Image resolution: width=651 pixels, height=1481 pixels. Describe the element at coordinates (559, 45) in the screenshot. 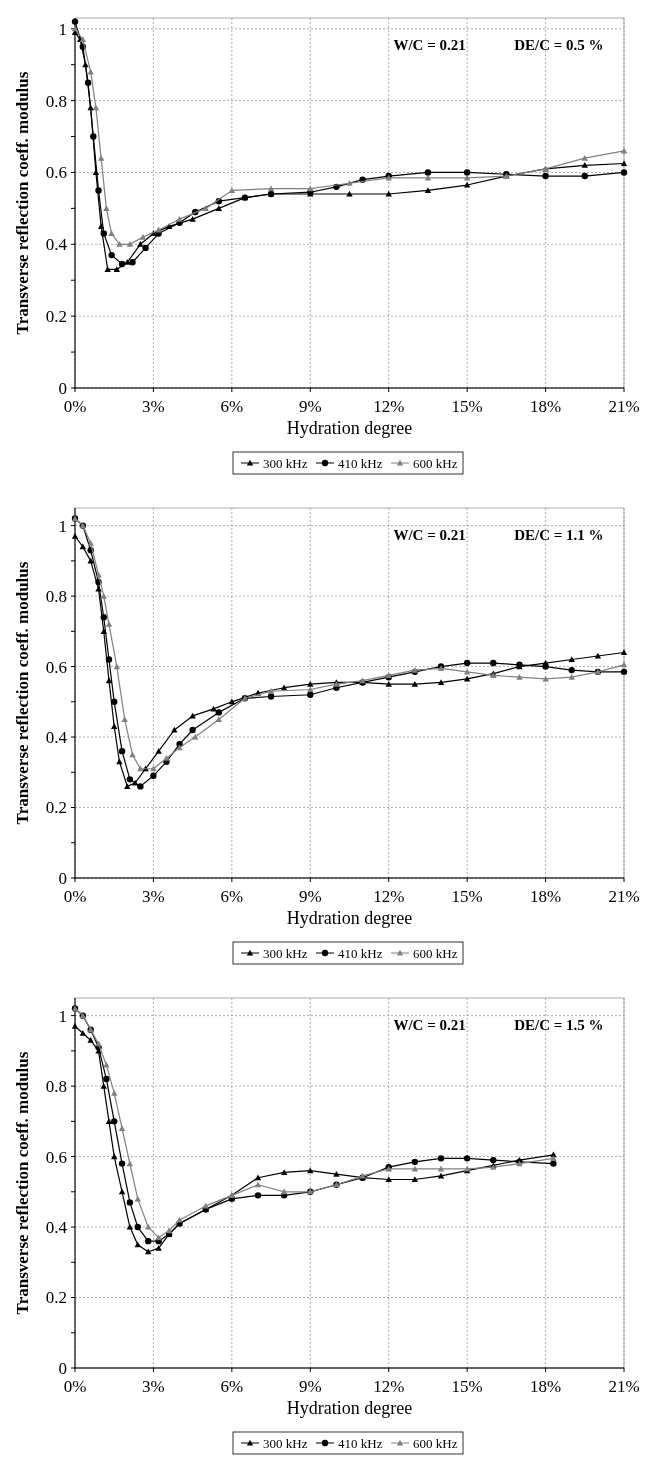

I see `annotation: DE/C = 0.5 %` at that location.